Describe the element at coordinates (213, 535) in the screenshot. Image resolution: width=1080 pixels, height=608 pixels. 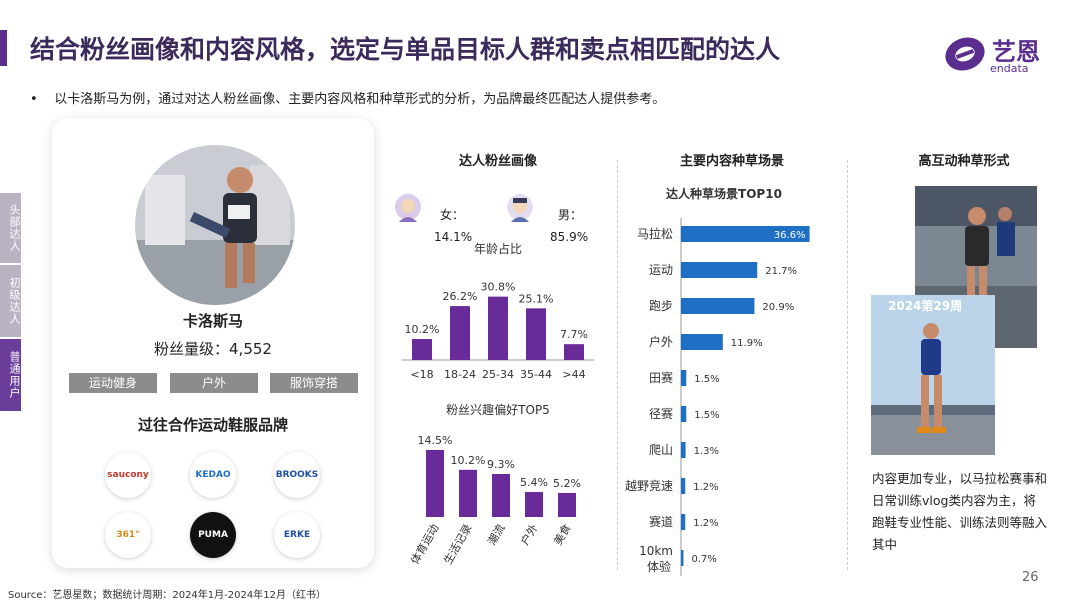
I see `brand-puma-logo: PUMA` at that location.